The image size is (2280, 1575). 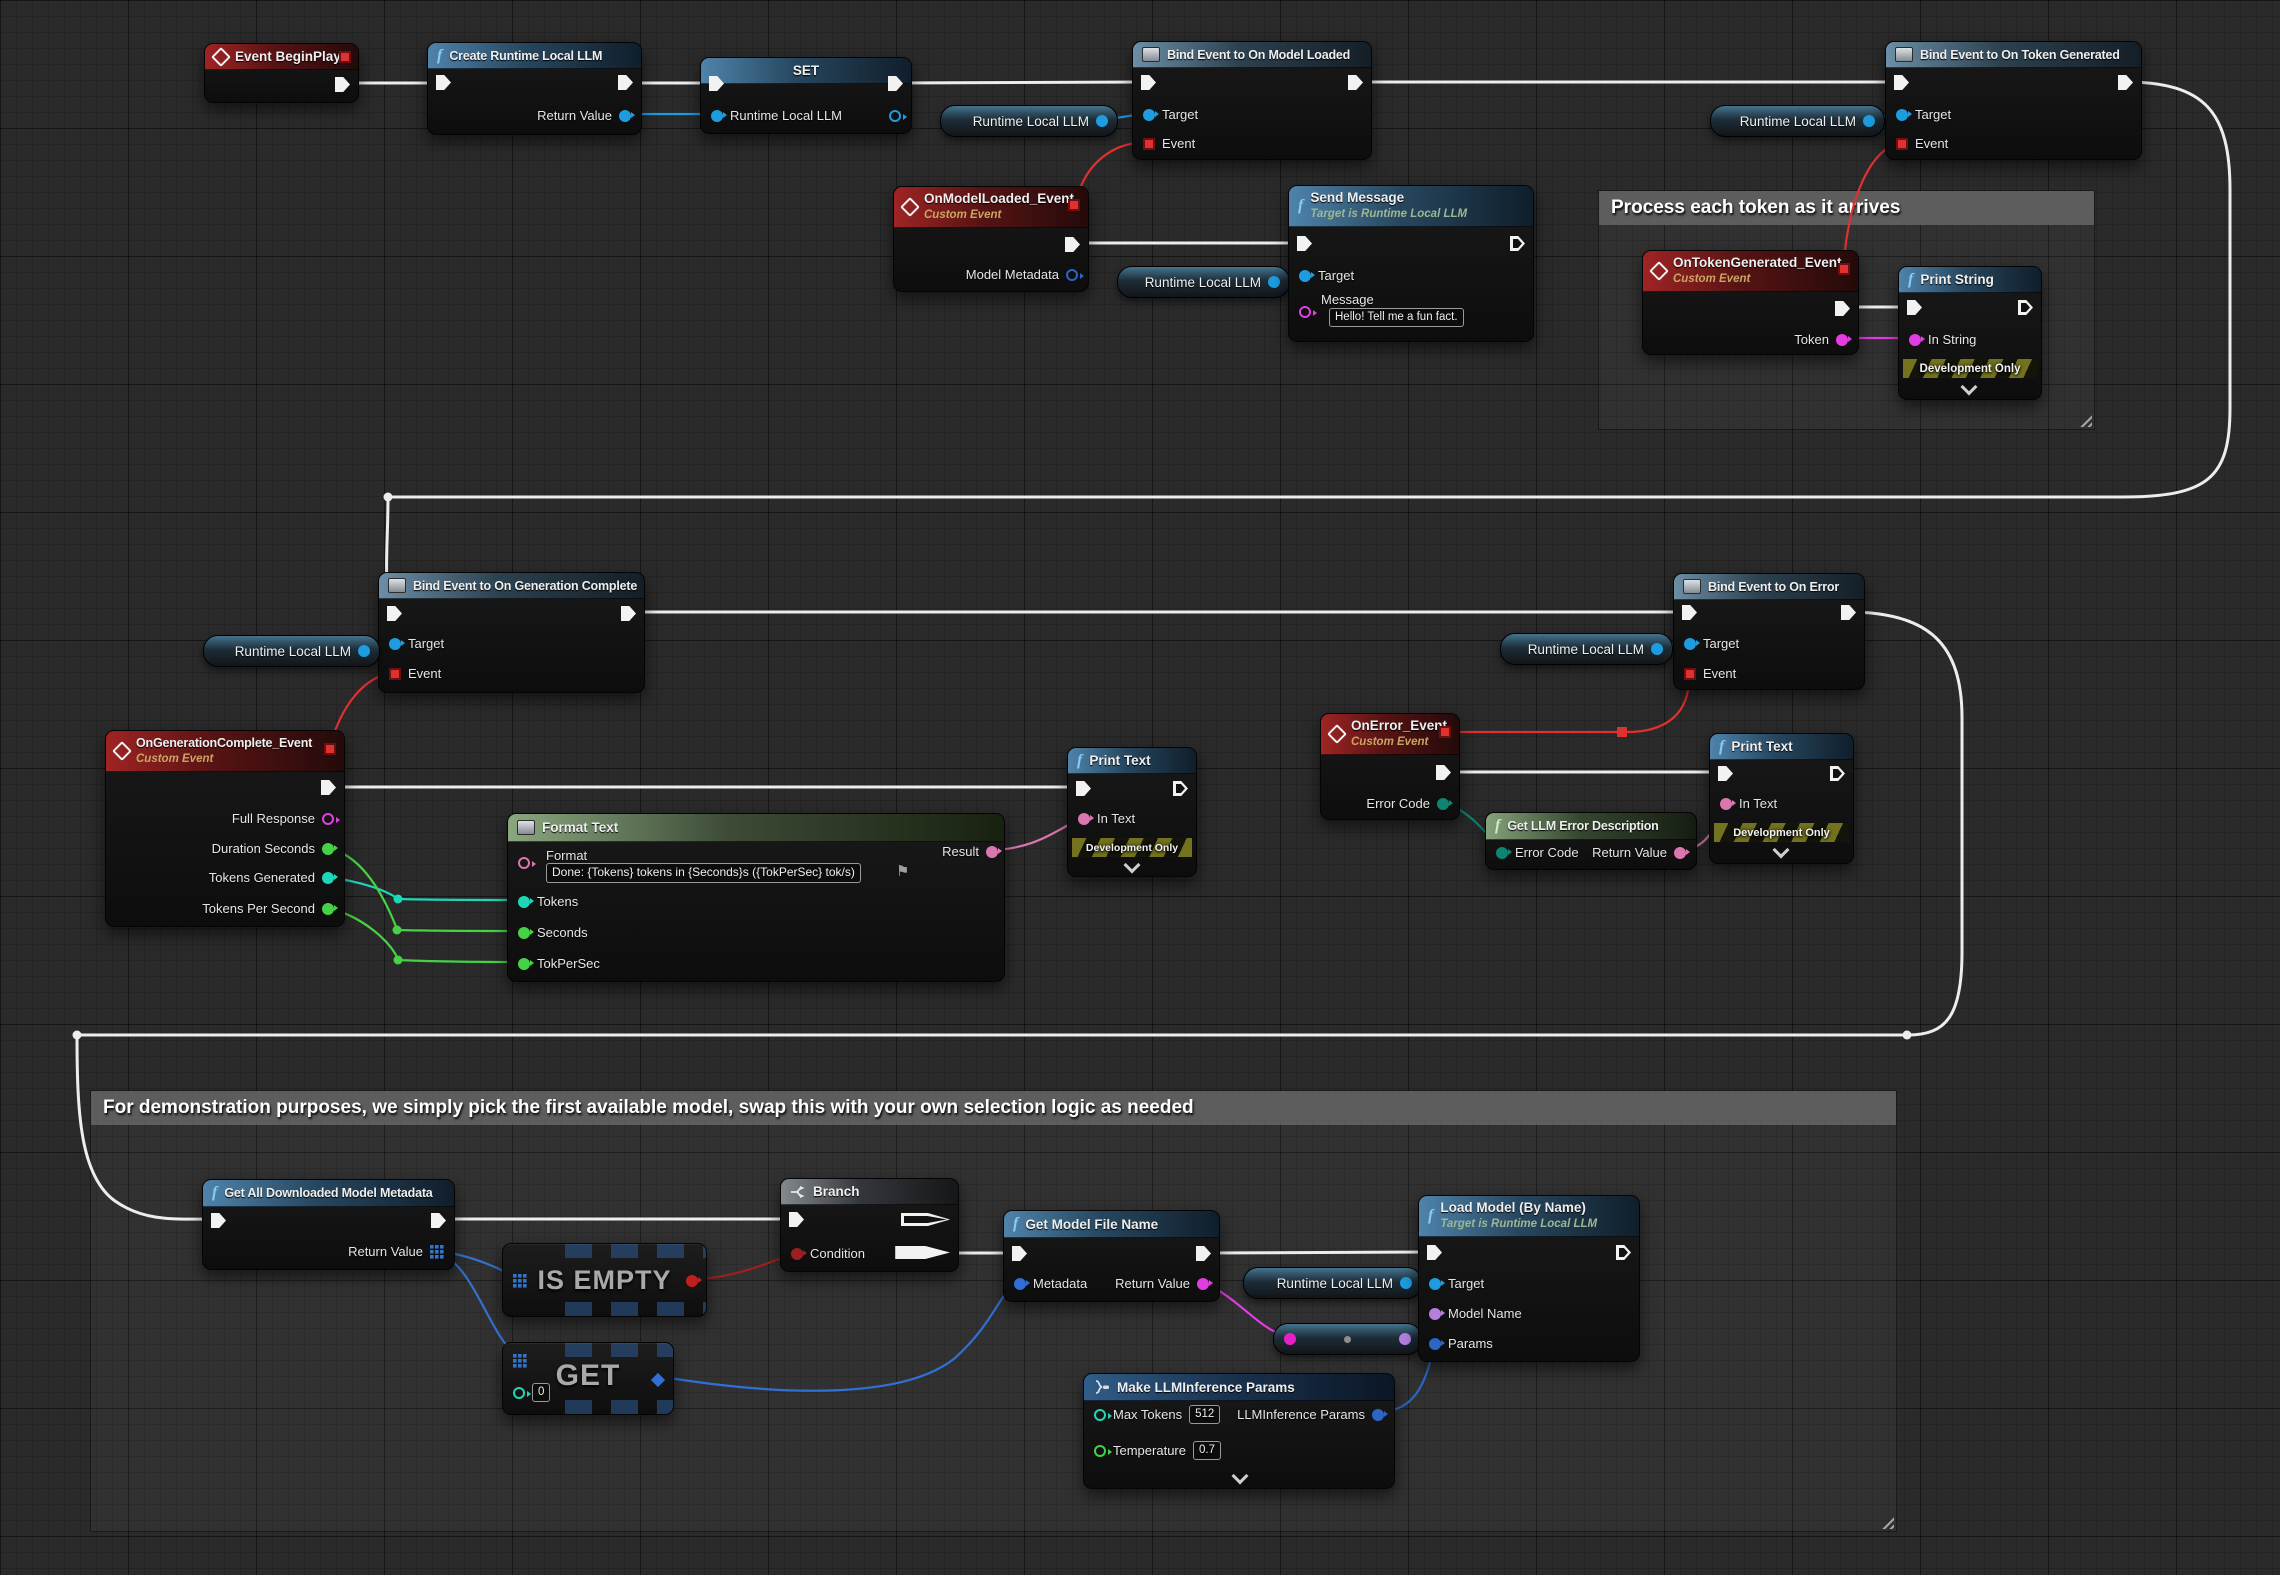 I want to click on params-out-pin, so click(x=1380, y=1414).